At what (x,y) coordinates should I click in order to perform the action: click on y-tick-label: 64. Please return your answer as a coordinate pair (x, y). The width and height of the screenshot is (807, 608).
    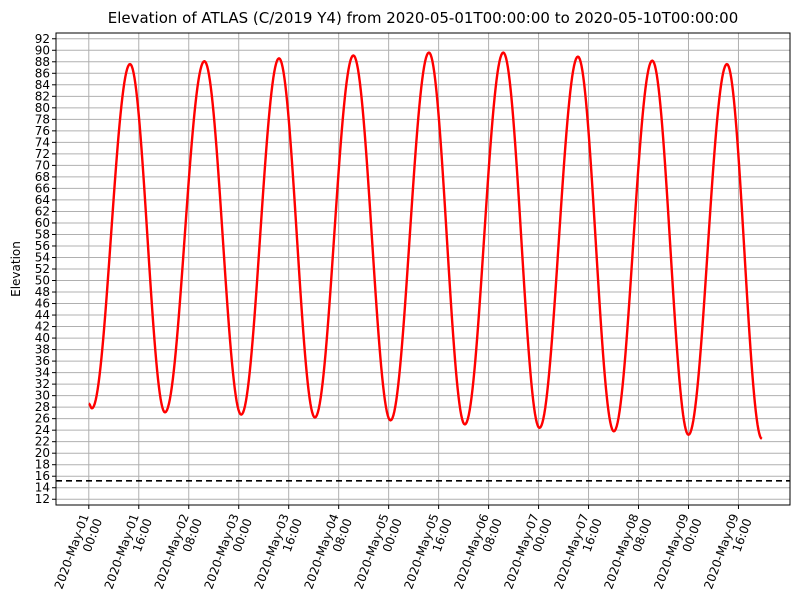
    Looking at the image, I should click on (42, 200).